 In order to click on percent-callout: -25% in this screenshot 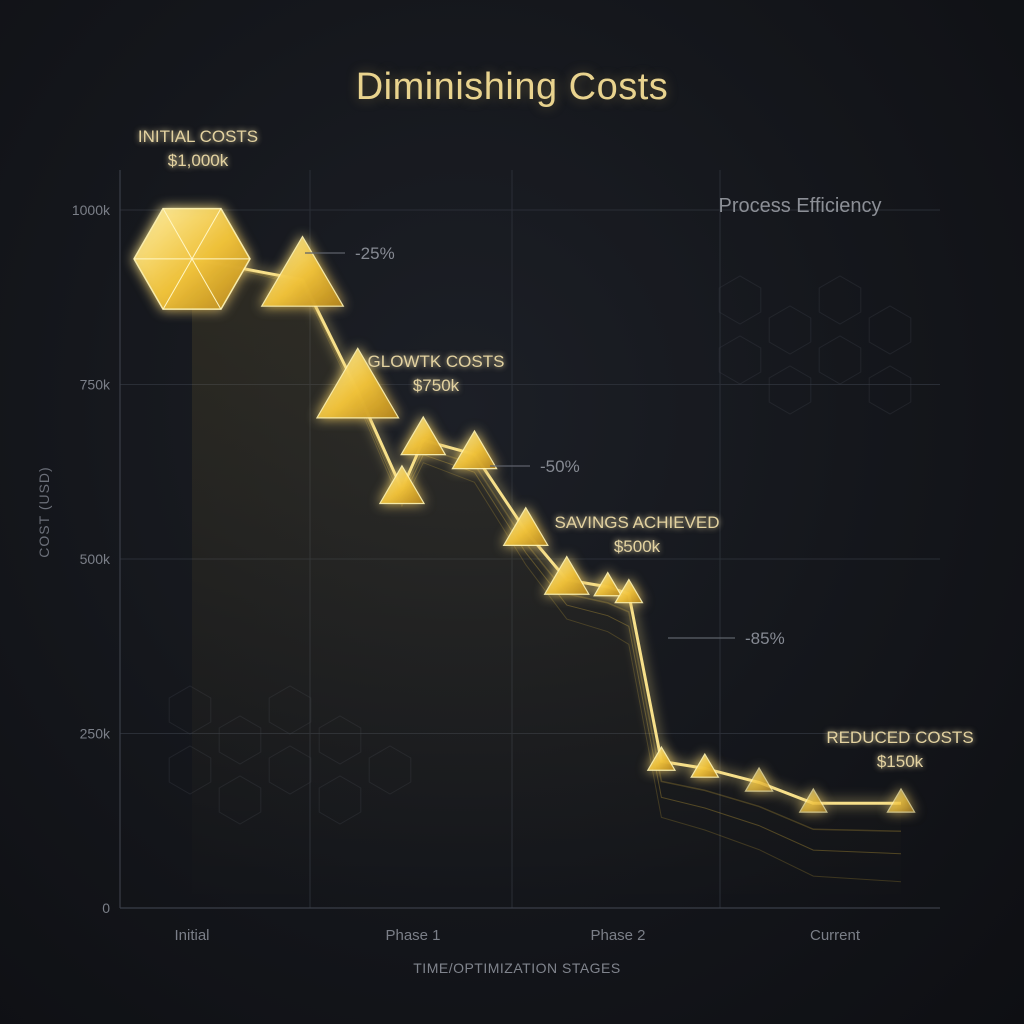, I will do `click(375, 253)`.